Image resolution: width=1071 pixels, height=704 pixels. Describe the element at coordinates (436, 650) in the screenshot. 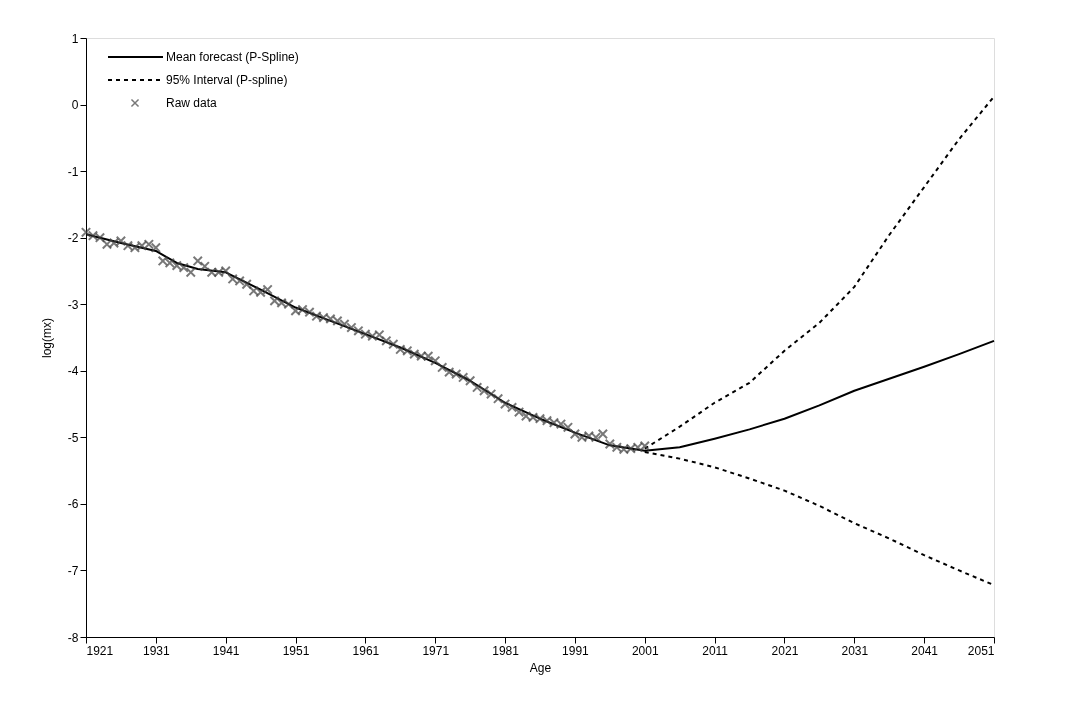

I see `x-tick-label: 1971` at that location.